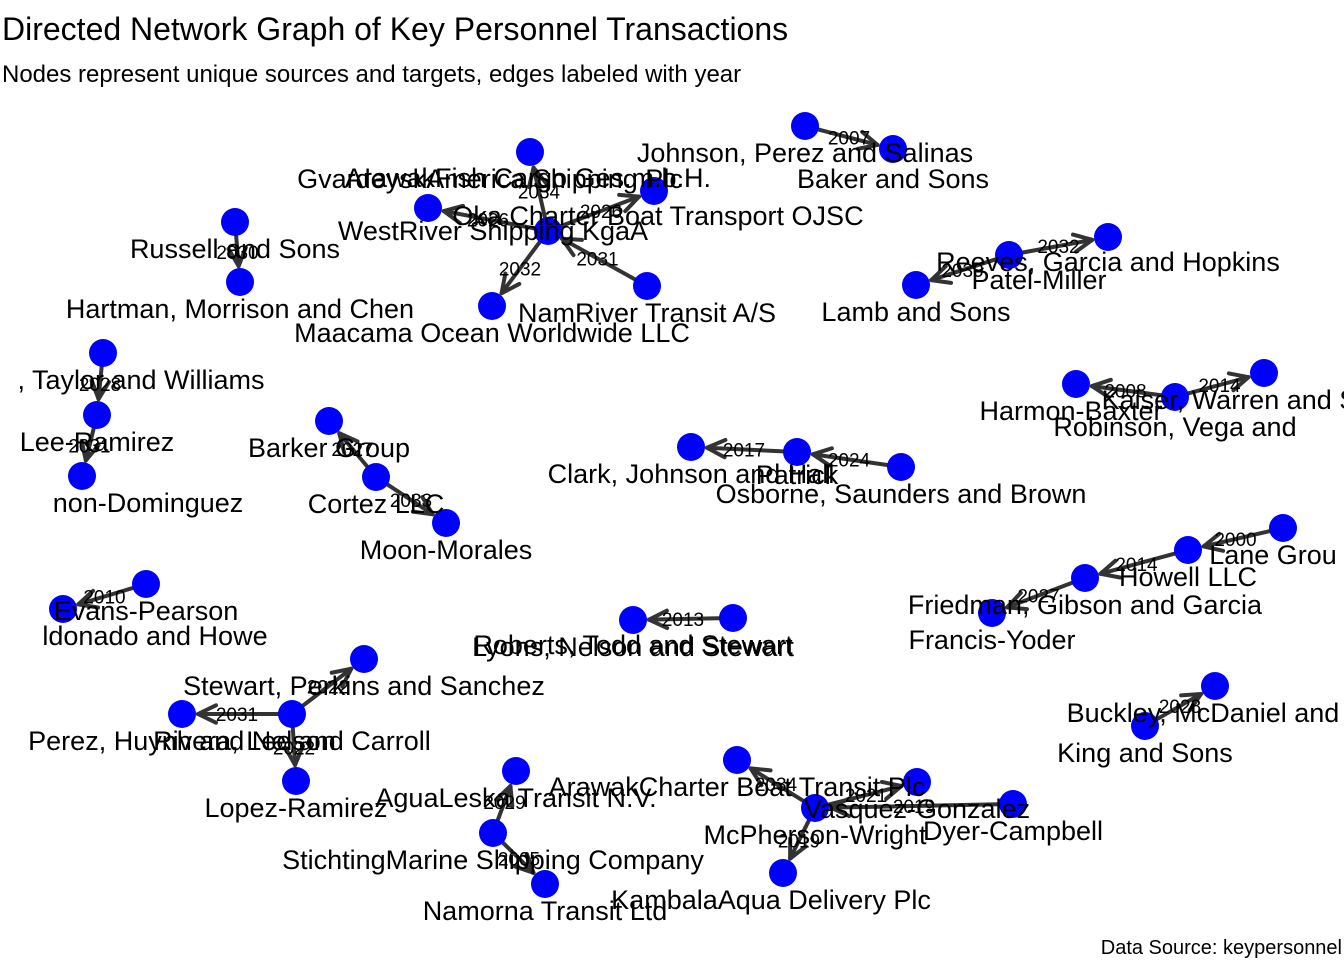 This screenshot has width=1344, height=960. What do you see at coordinates (518, 857) in the screenshot?
I see `edge-n41-n42` at bounding box center [518, 857].